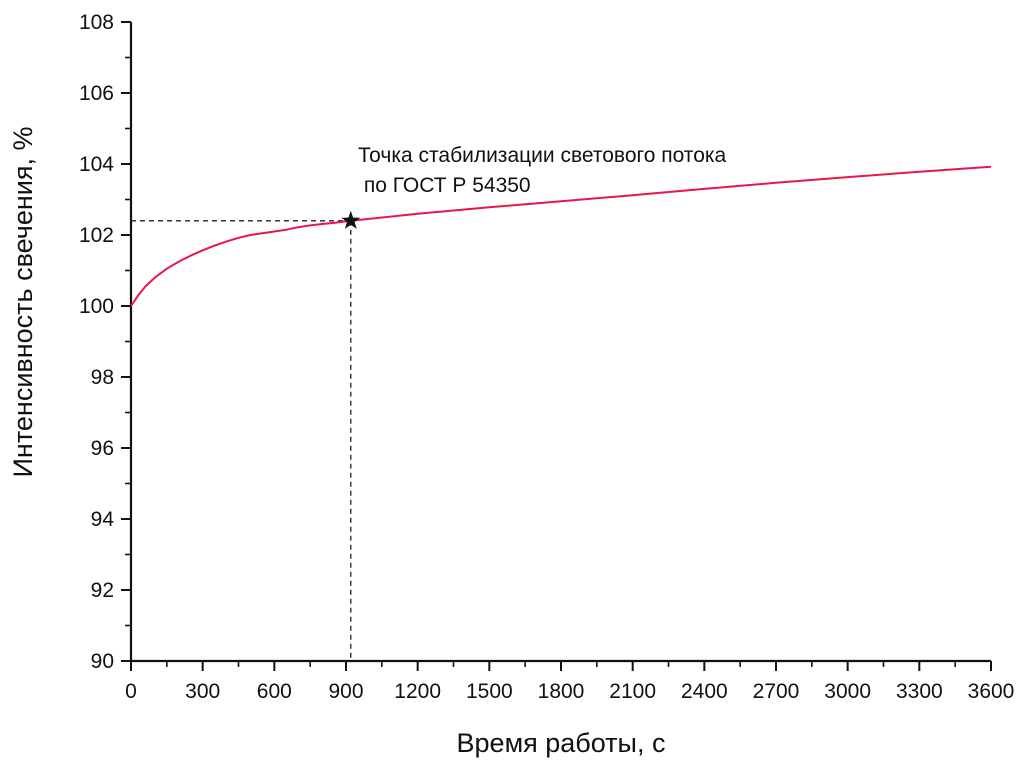  What do you see at coordinates (96, 164) in the screenshot?
I see `y-tick-label: 104` at bounding box center [96, 164].